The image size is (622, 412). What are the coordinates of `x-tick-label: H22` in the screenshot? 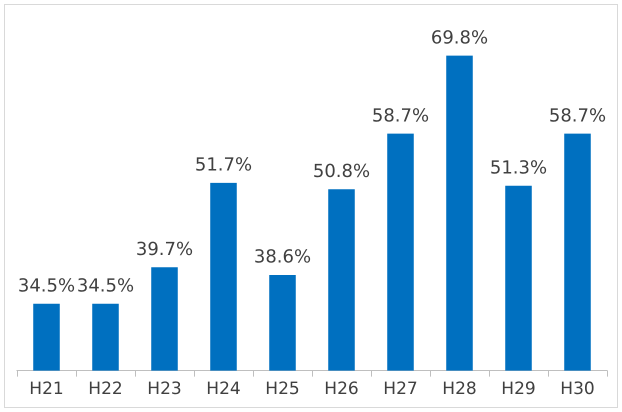 It's located at (105, 389).